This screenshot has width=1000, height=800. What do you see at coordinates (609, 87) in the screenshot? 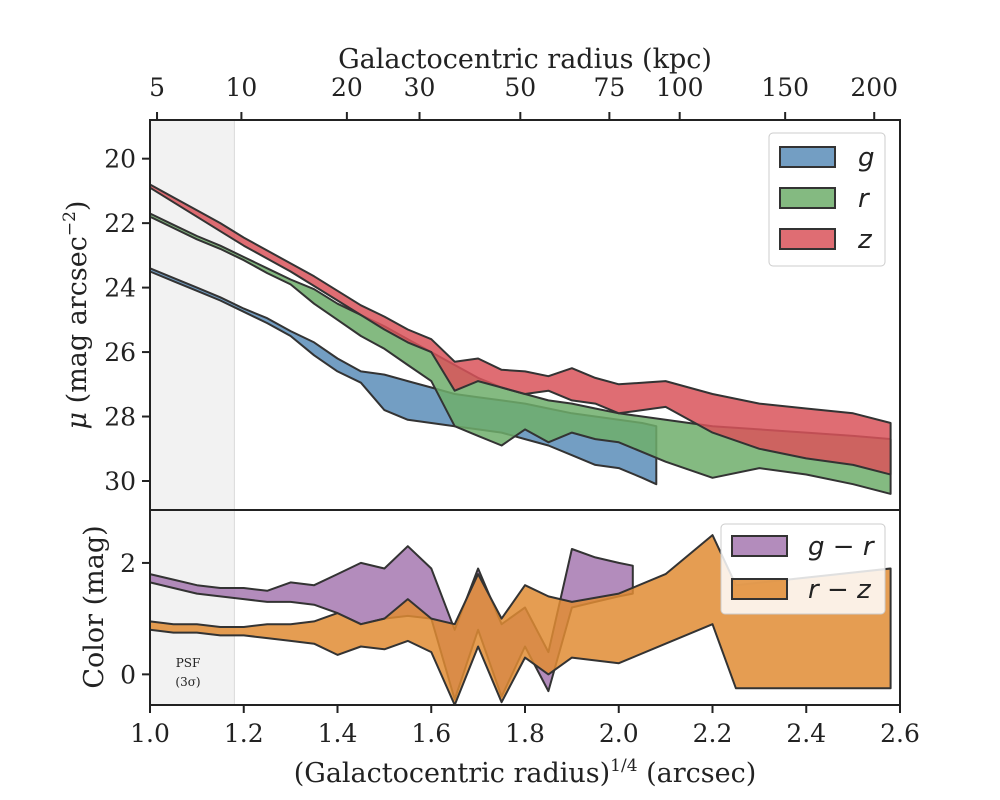
I see `top-axis-tick-label: 75` at bounding box center [609, 87].